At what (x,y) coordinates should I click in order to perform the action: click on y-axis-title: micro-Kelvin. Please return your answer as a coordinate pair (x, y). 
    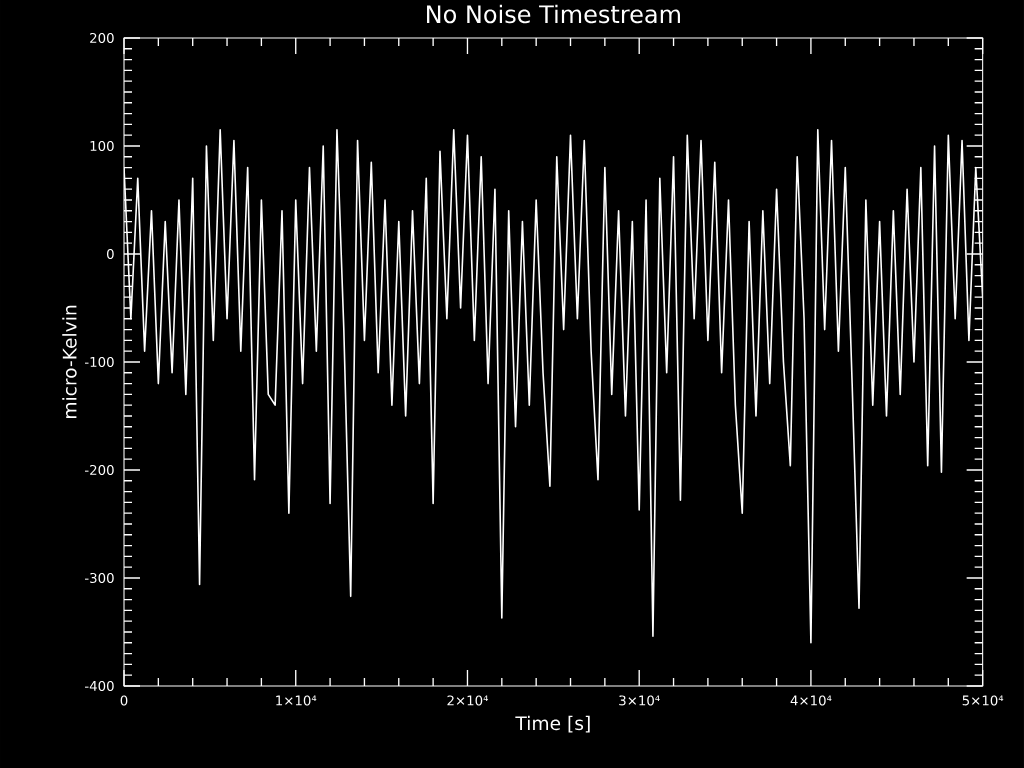
    Looking at the image, I should click on (69, 361).